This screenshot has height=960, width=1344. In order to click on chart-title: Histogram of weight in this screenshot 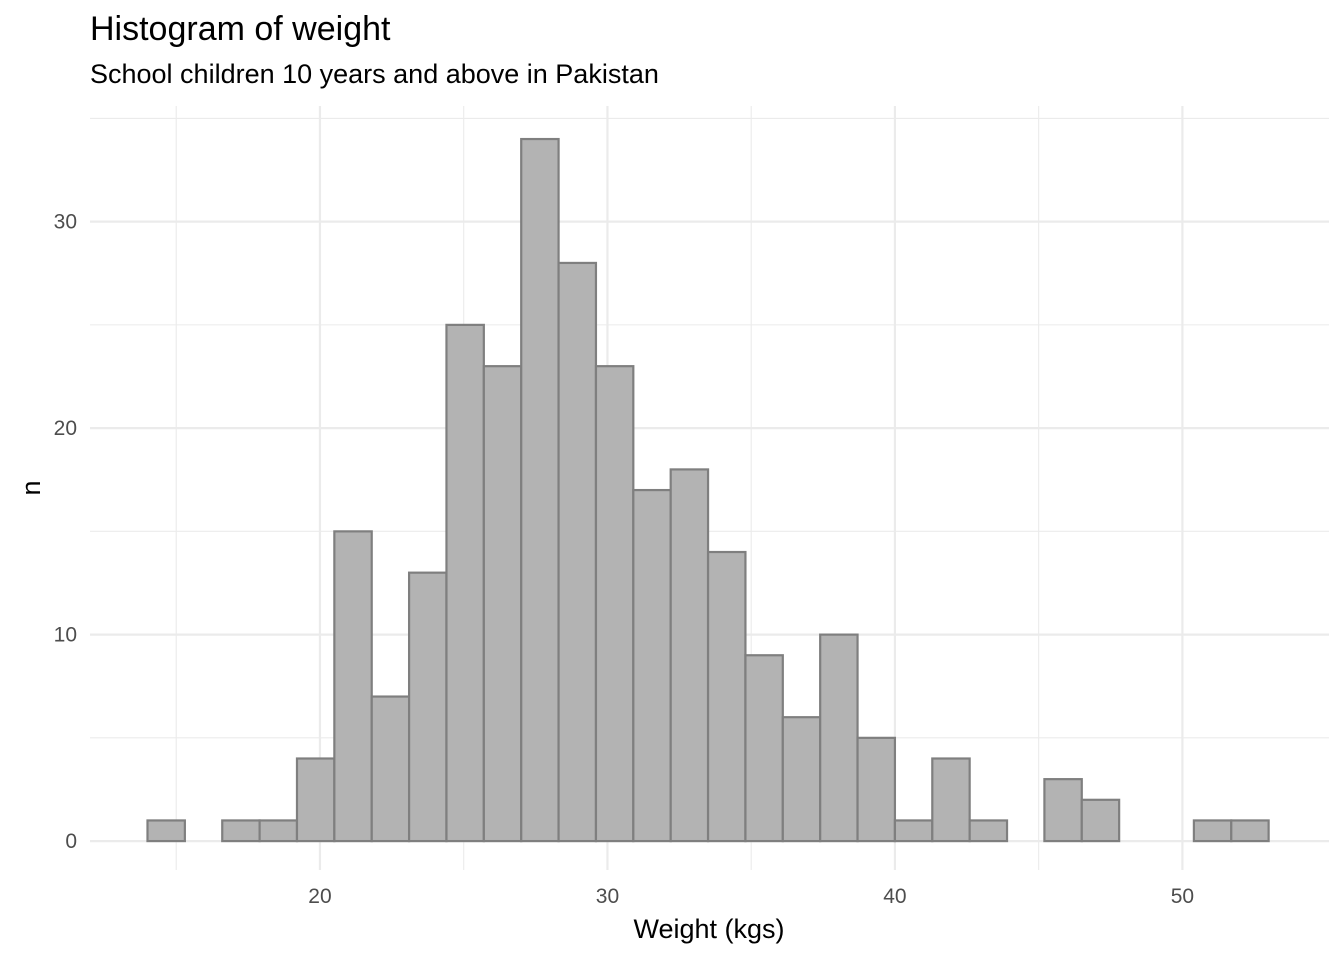, I will do `click(240, 29)`.